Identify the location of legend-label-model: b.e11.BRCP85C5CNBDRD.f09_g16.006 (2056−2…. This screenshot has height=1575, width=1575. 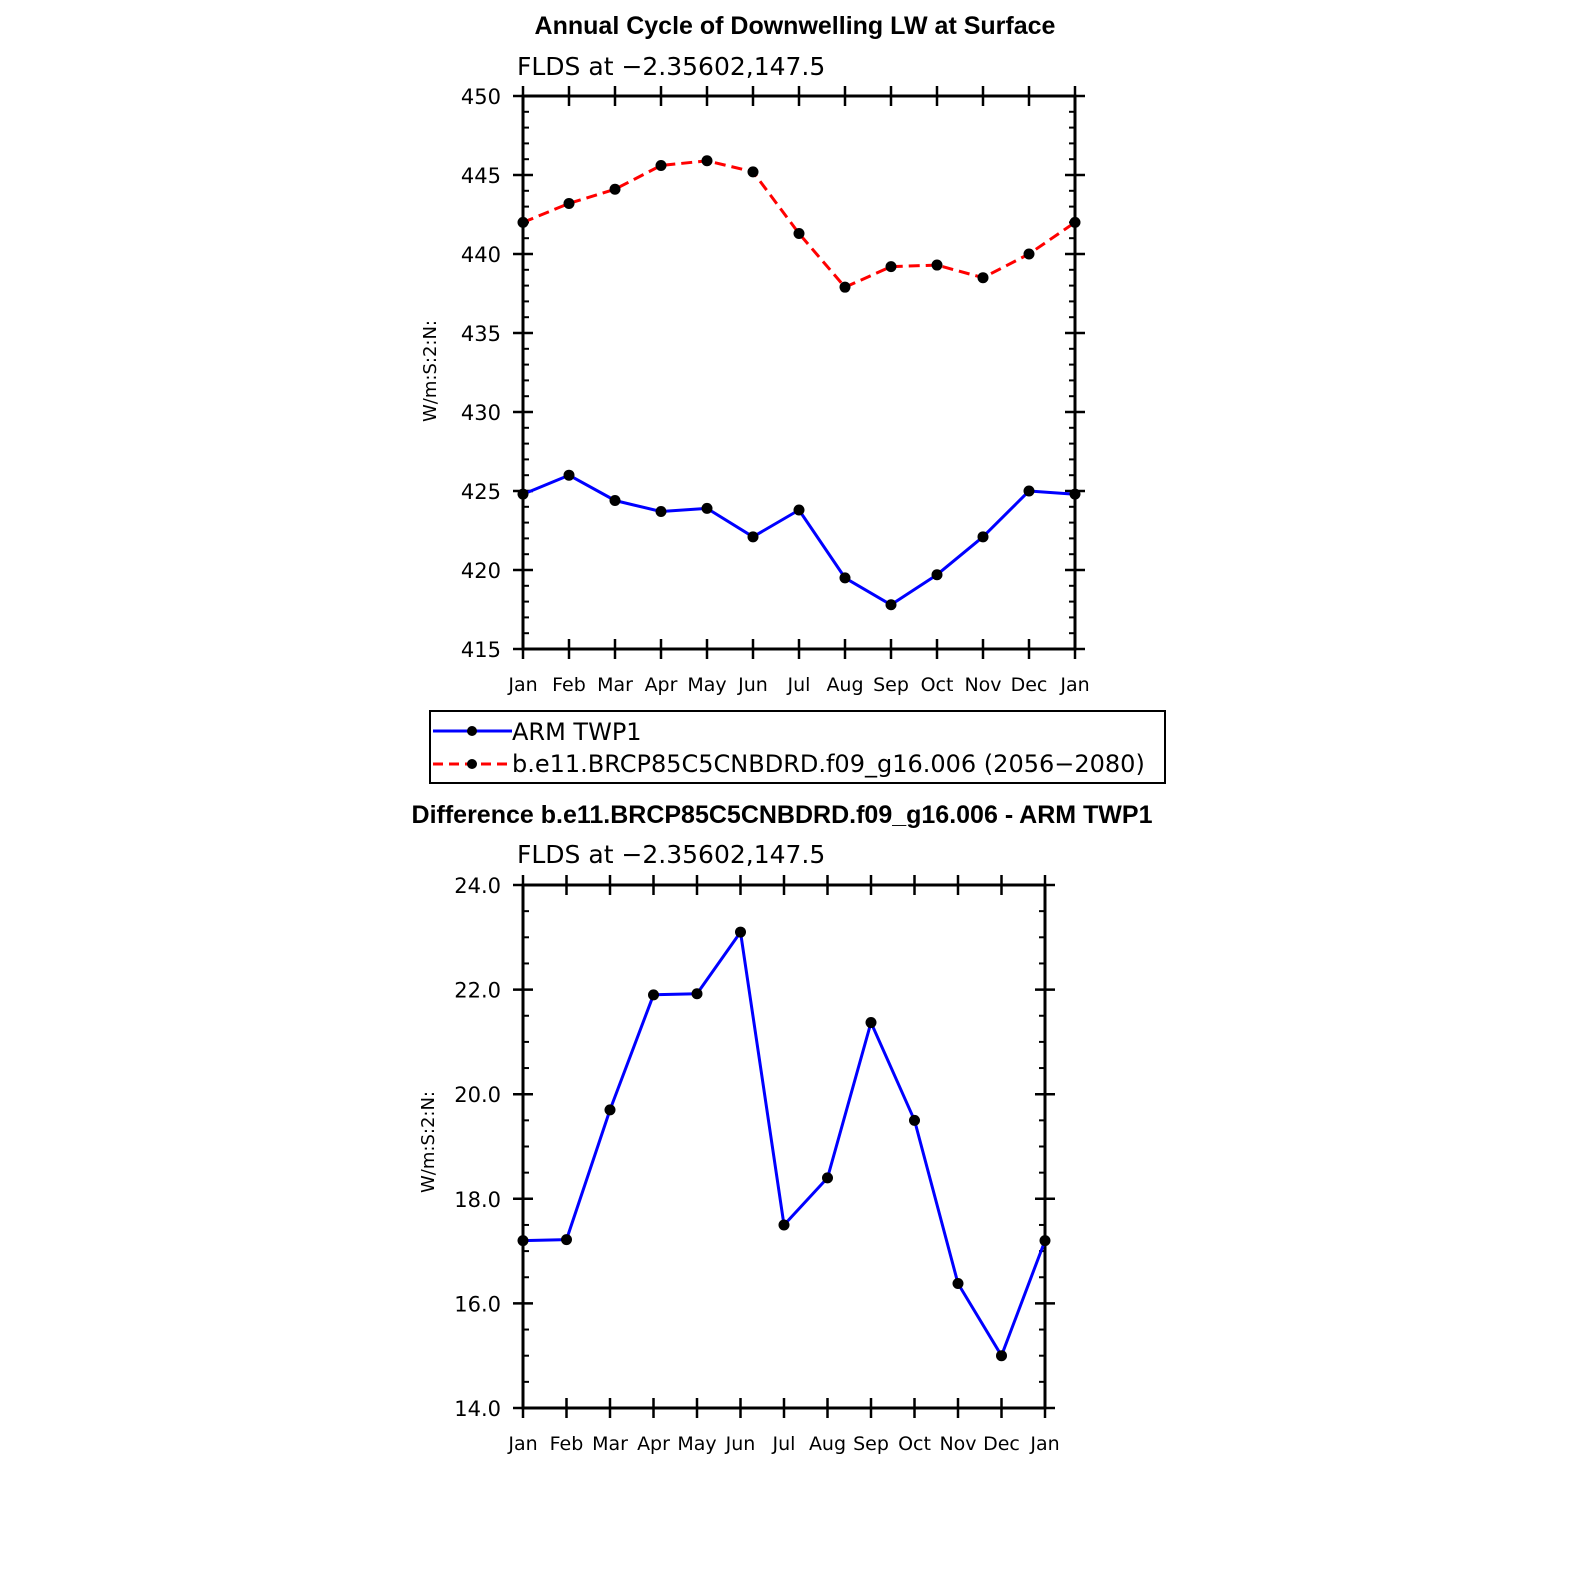
(828, 764).